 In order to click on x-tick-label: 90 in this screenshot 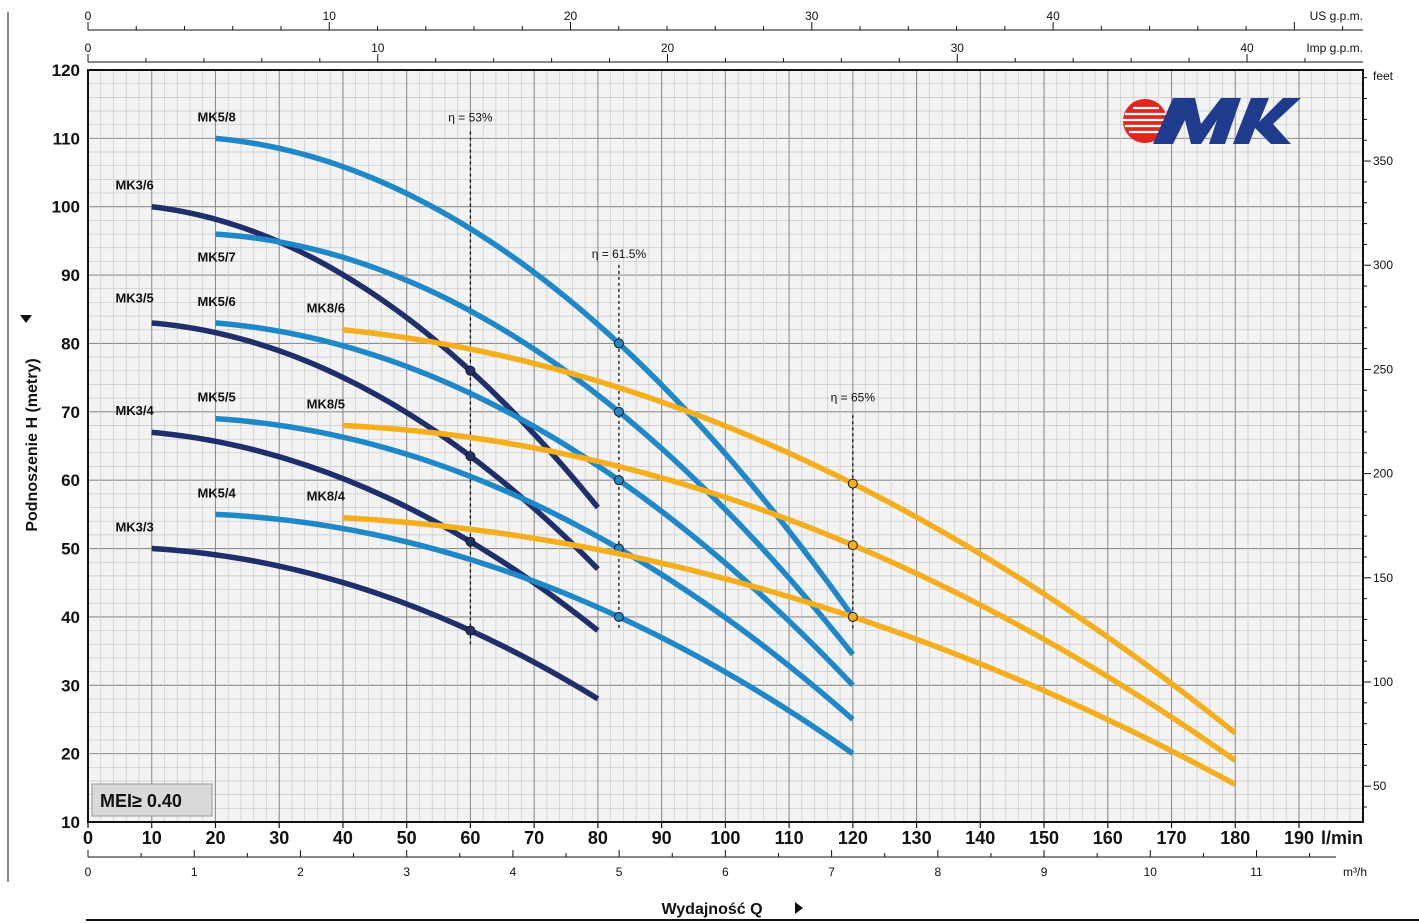, I will do `click(662, 838)`.